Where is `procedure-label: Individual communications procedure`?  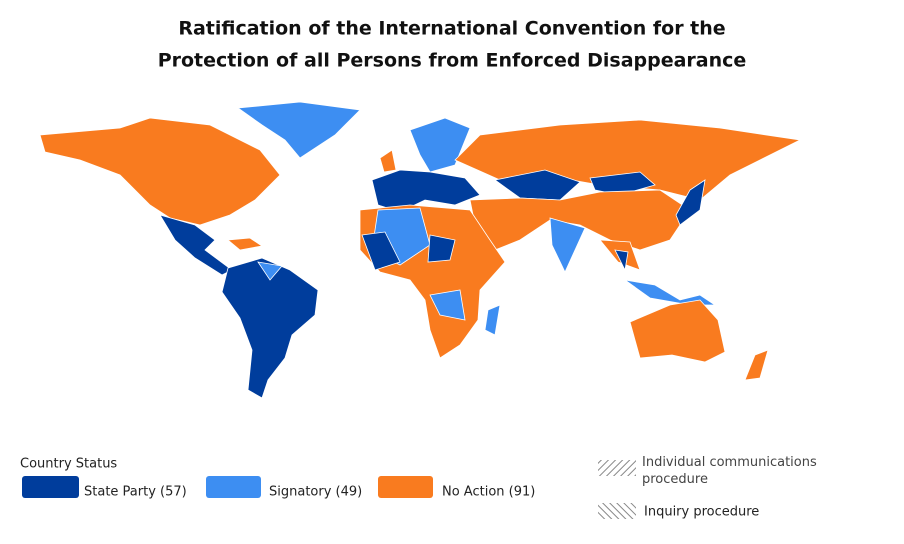 procedure-label: Individual communications procedure is located at coordinates (729, 471).